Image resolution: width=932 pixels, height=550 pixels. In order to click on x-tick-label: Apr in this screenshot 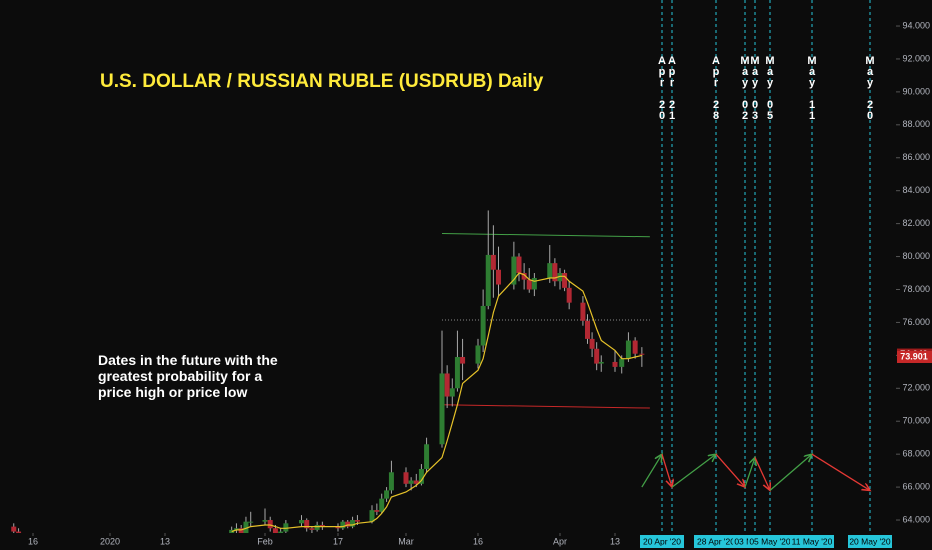, I will do `click(560, 541)`.